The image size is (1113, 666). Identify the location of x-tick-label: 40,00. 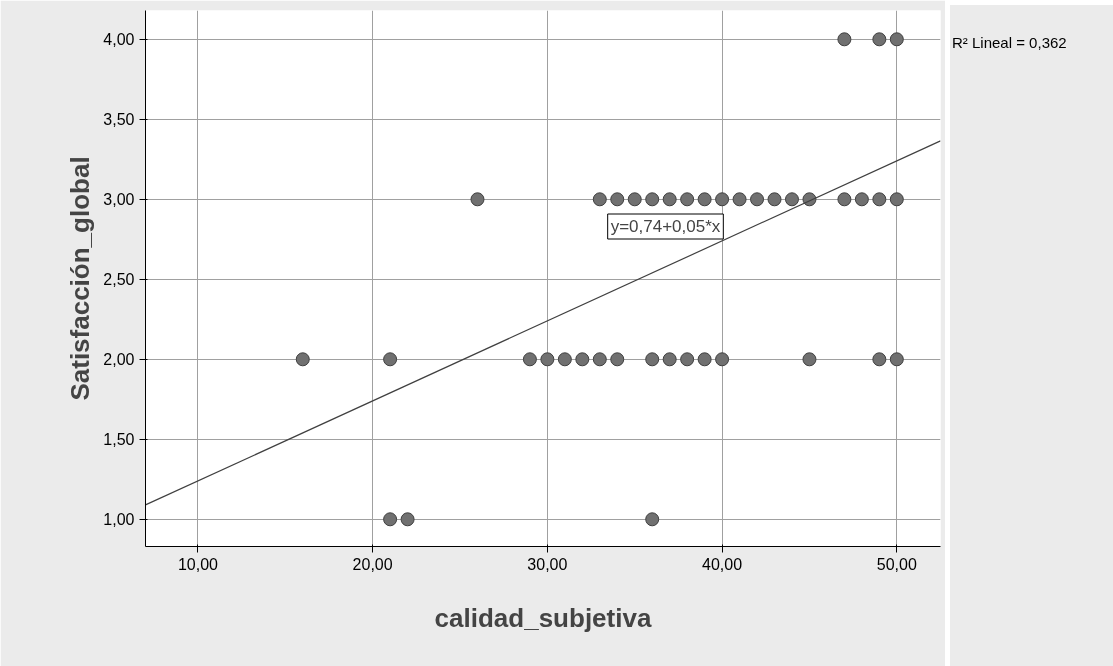
(722, 564).